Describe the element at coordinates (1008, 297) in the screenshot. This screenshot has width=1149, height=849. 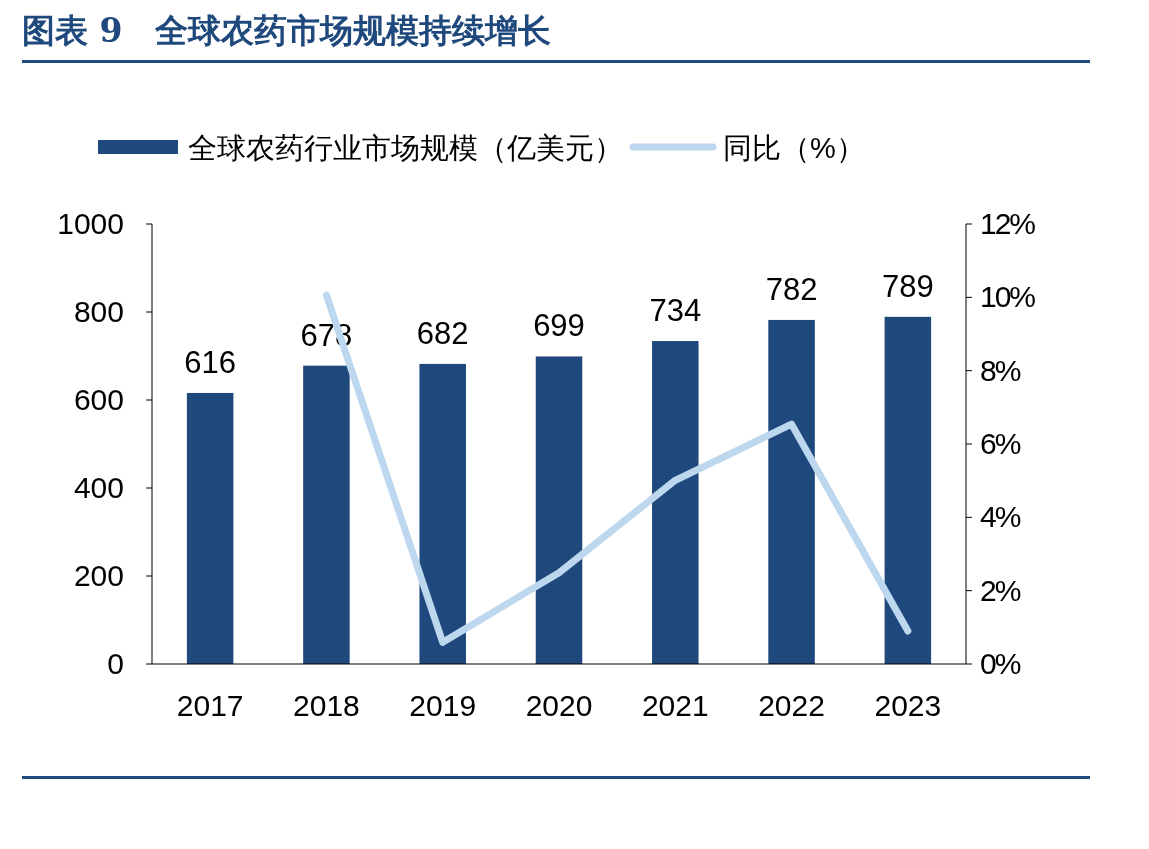
I see `y2-tick-label: 10%` at that location.